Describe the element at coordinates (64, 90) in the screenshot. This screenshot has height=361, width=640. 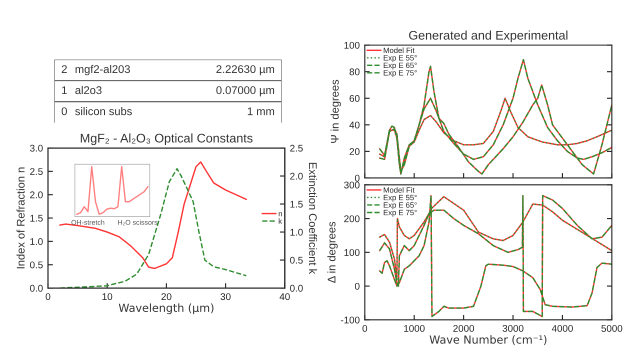
I see `text: 1` at that location.